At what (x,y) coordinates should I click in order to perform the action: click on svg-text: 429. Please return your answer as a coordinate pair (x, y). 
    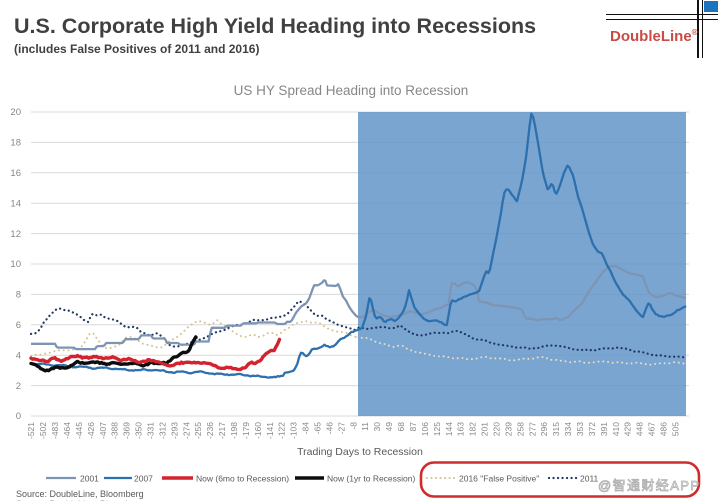
    Looking at the image, I should click on (628, 429).